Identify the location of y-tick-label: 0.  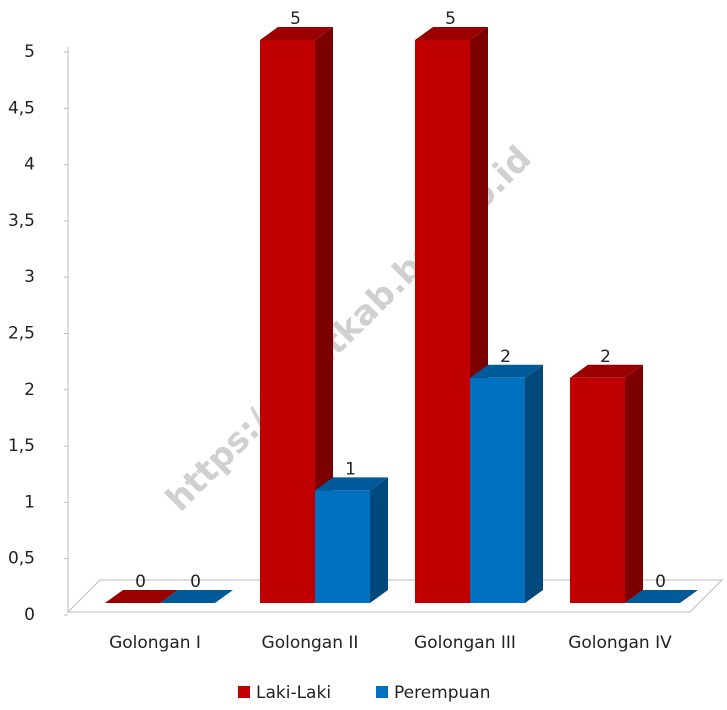
(29, 615).